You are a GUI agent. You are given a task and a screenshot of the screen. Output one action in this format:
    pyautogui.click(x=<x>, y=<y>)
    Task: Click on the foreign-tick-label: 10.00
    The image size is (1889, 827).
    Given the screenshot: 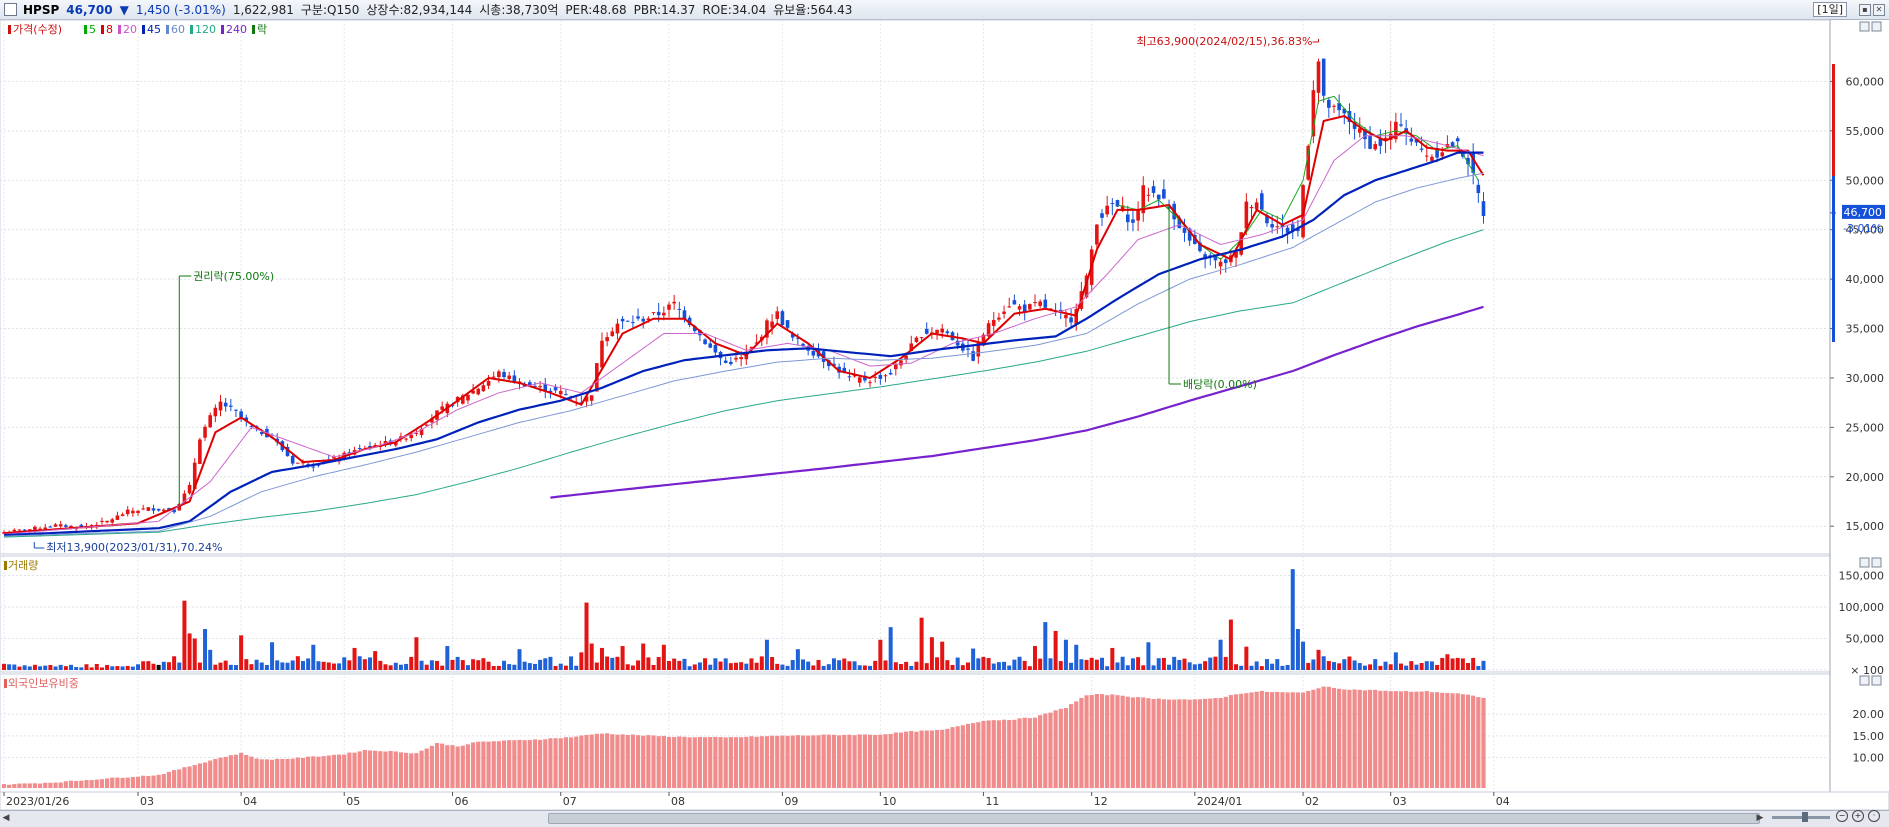 What is the action you would take?
    pyautogui.click(x=1869, y=758)
    